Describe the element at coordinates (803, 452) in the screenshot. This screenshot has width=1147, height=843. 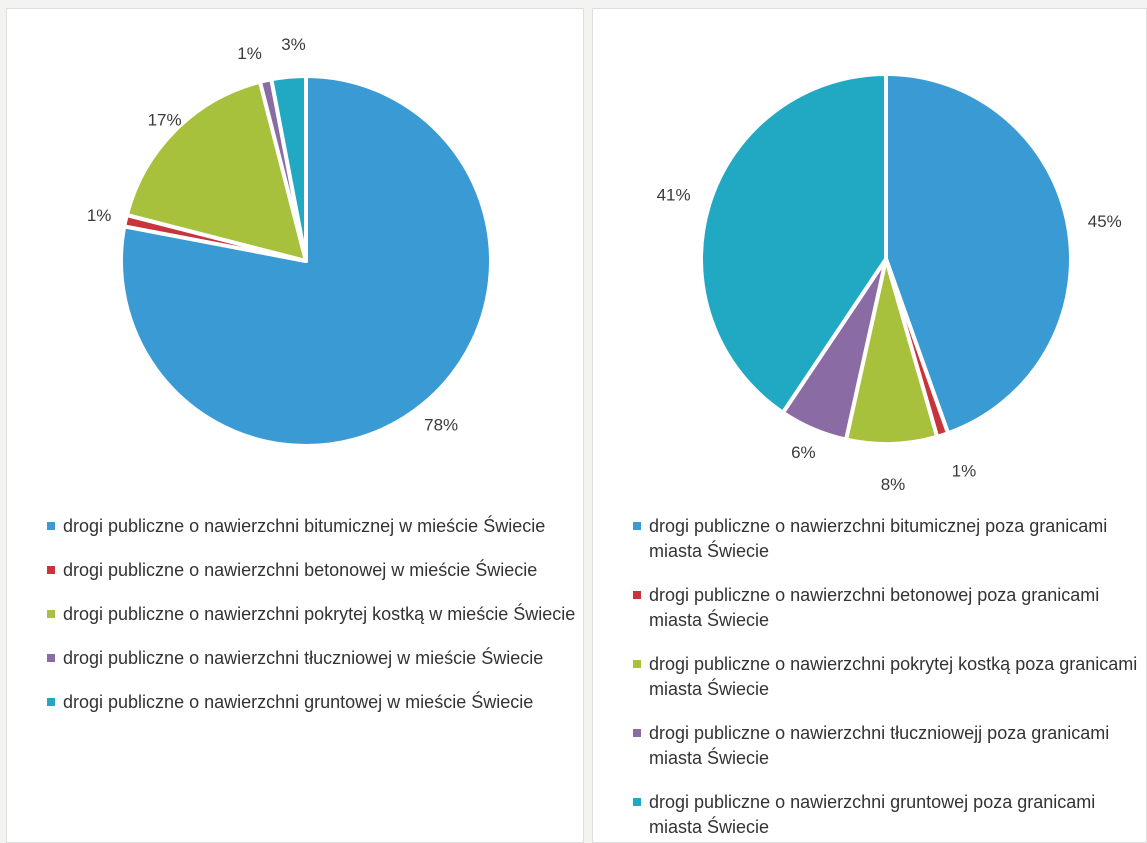
I see `pie-data-label-right-4: 6%` at that location.